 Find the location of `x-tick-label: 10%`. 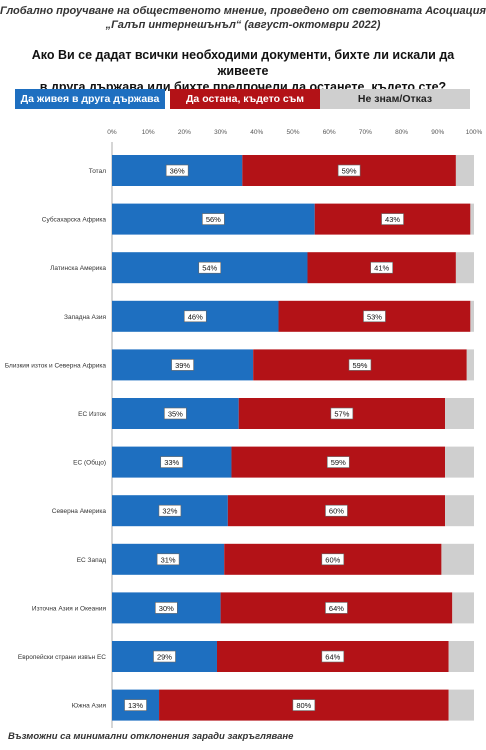

x-tick-label: 10% is located at coordinates (148, 132).